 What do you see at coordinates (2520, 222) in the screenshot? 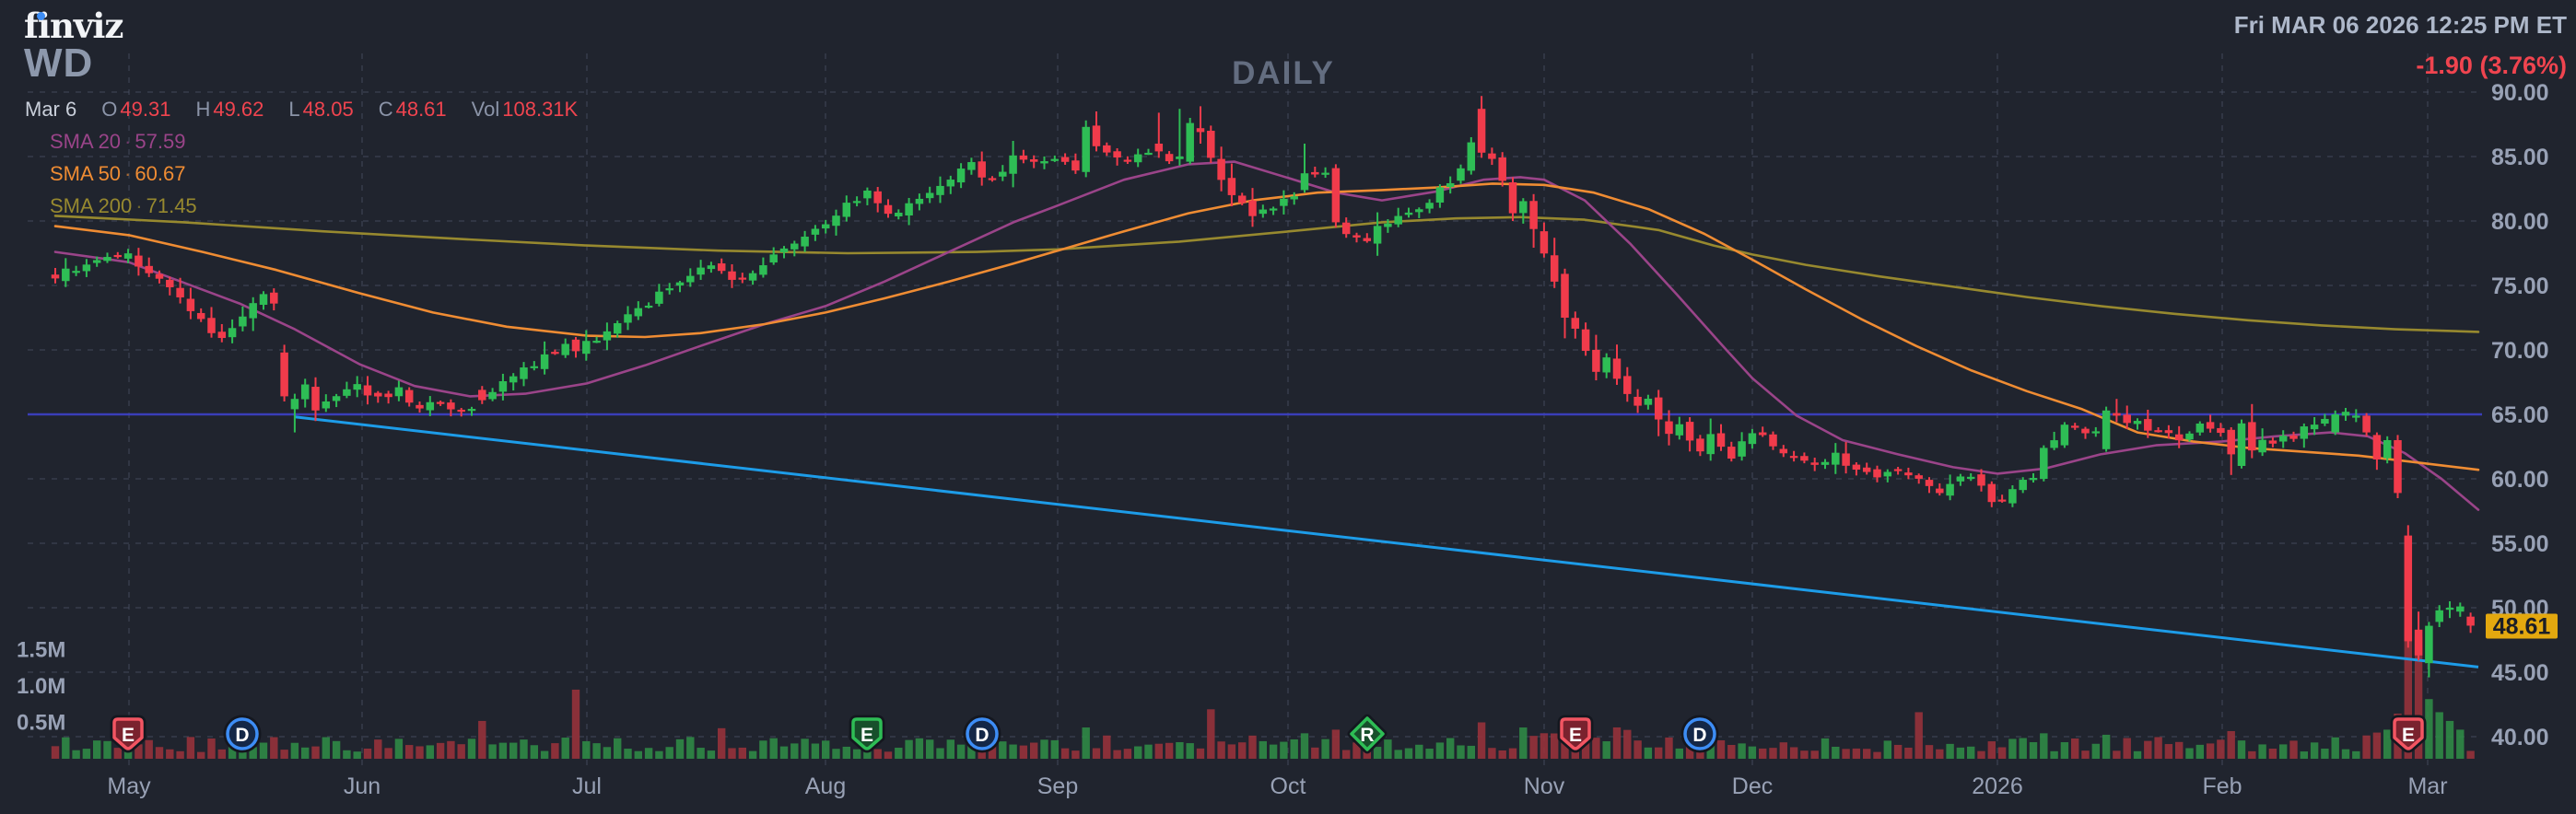
I see `price-tick-label: 80.00` at bounding box center [2520, 222].